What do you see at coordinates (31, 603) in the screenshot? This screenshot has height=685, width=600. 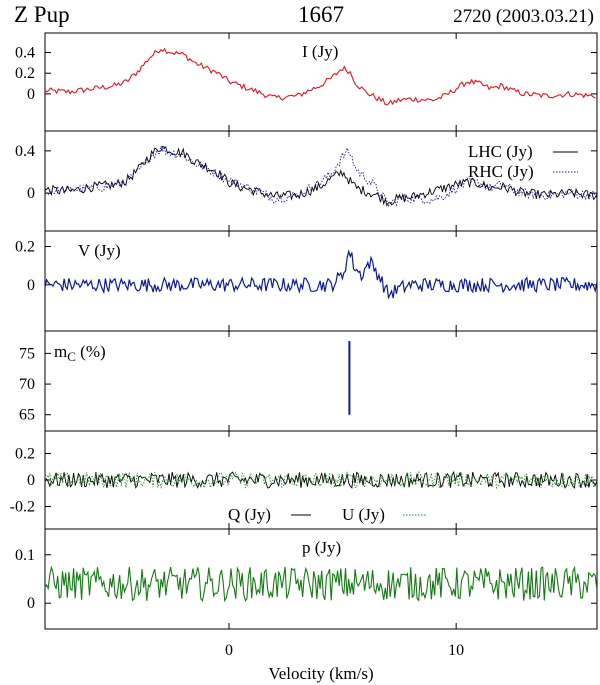 I see `y-tick-label-p: 0` at bounding box center [31, 603].